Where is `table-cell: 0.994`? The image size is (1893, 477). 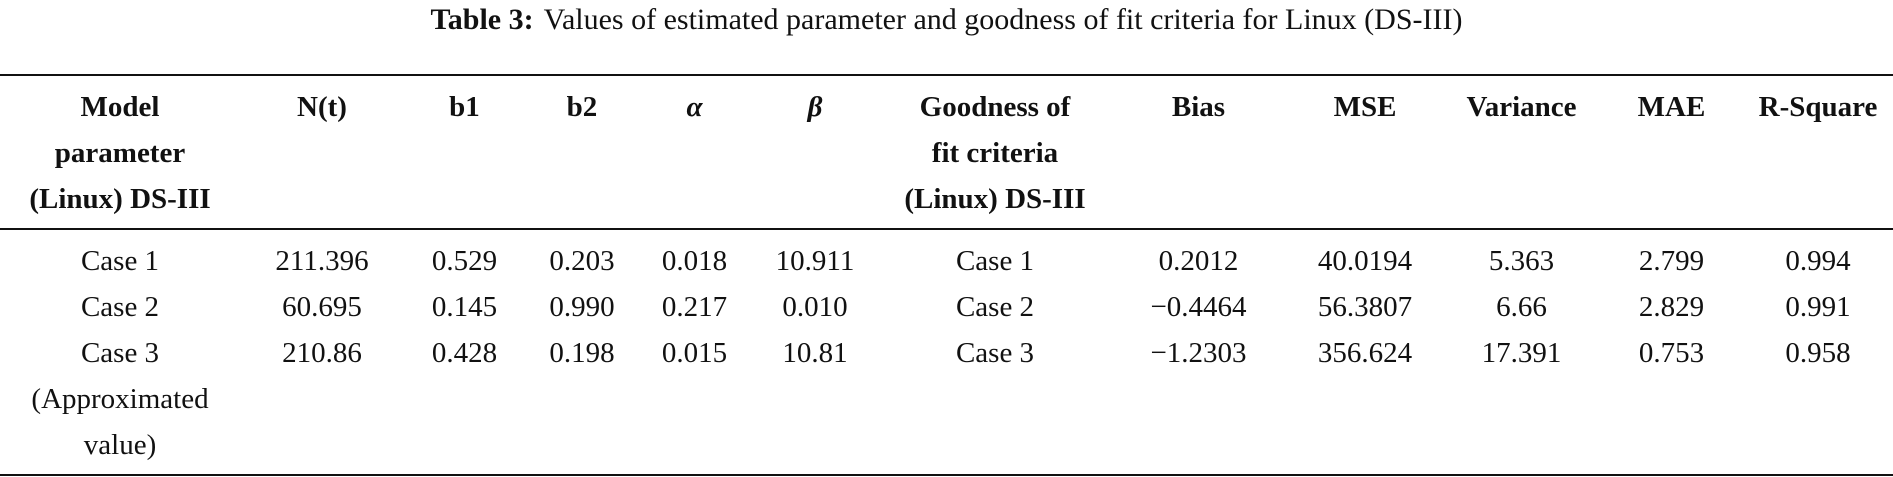
table-cell: 0.994 is located at coordinates (1818, 256).